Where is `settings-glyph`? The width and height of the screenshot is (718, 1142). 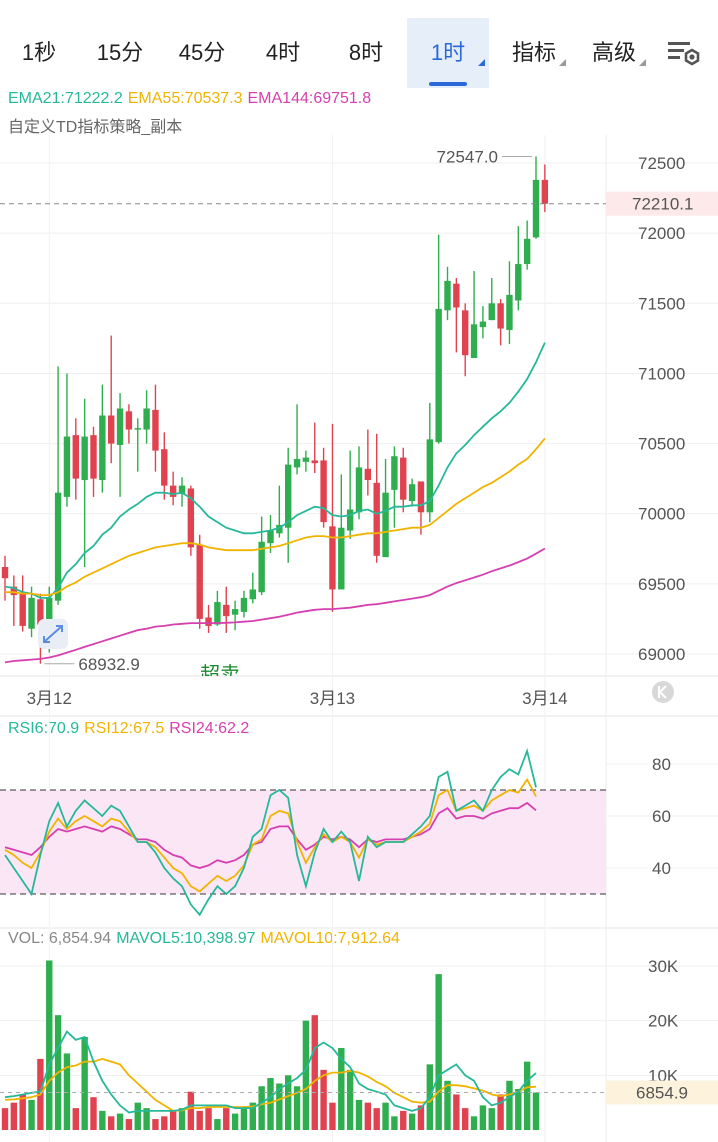 settings-glyph is located at coordinates (684, 54).